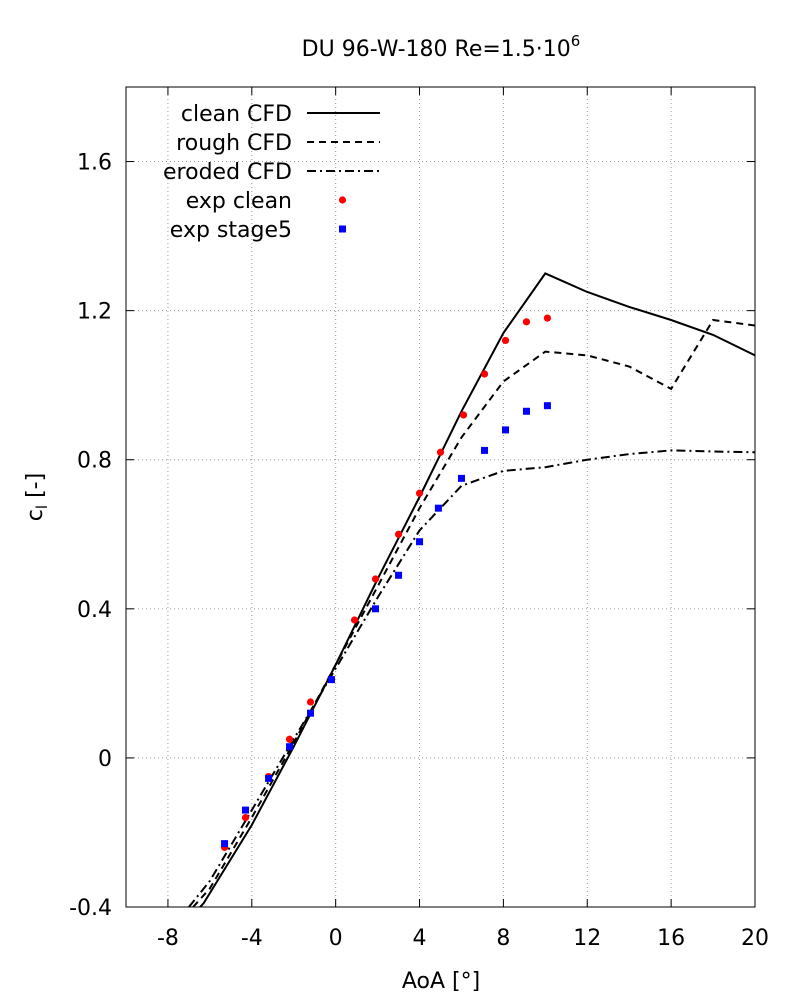 The image size is (800, 1000). I want to click on chart-title-main: DU 96-W-180 Re=1.5·10, so click(436, 49).